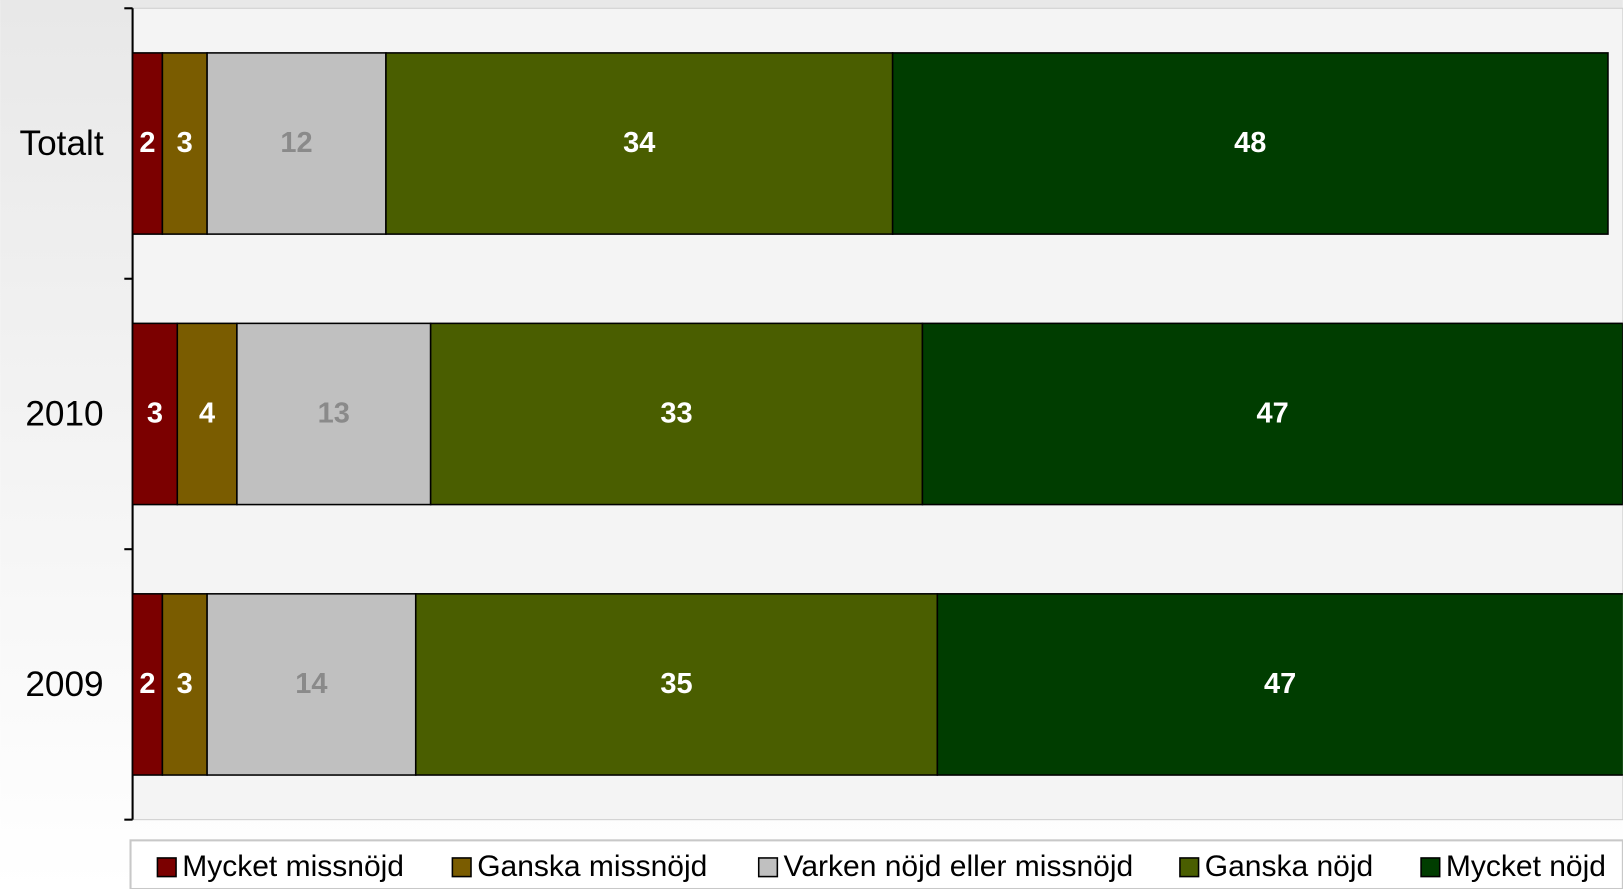  I want to click on data-label: 14, so click(311, 684).